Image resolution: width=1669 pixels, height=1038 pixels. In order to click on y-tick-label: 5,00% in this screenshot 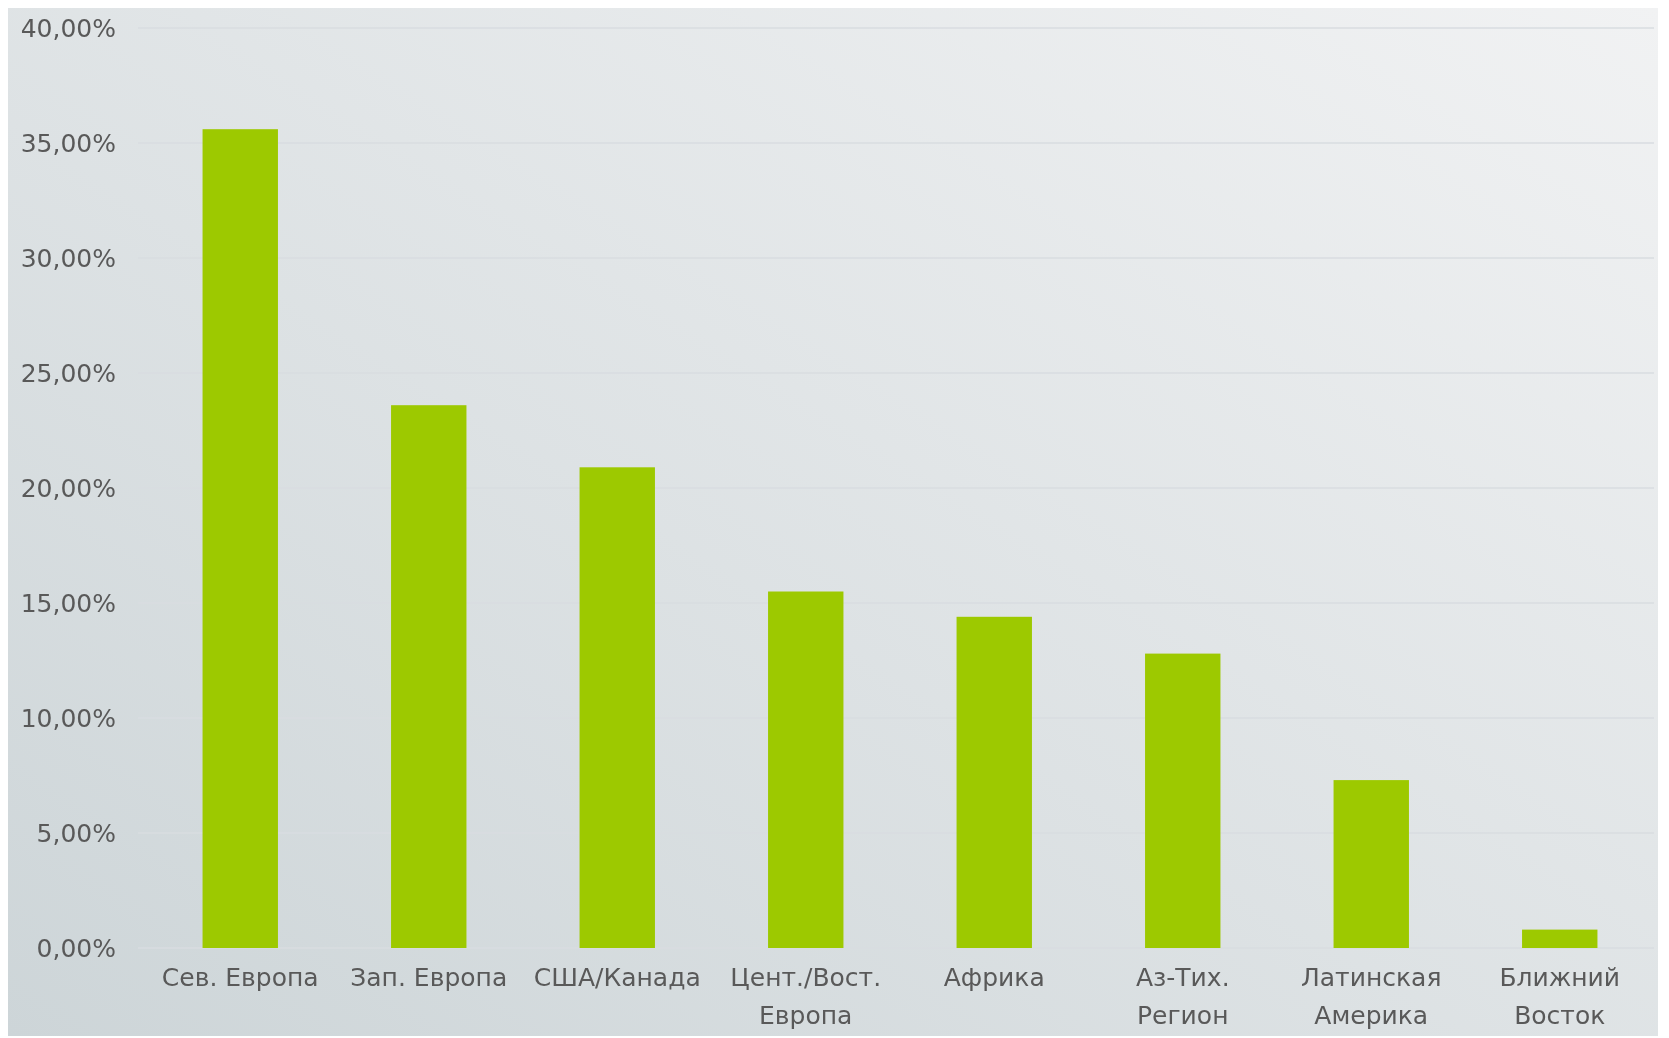, I will do `click(76, 833)`.